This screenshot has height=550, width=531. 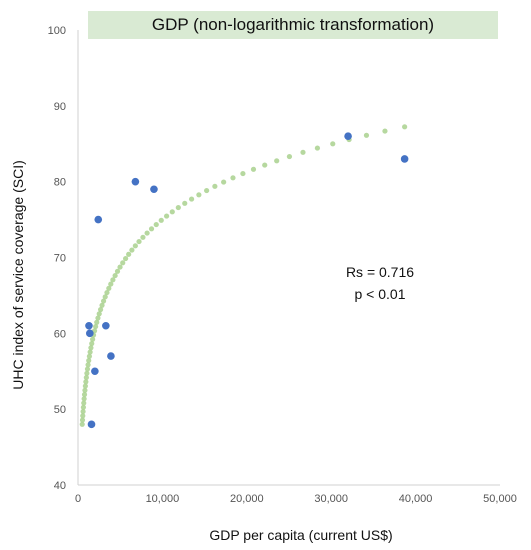 I want to click on y-tick-labels: 40 50 60 70 80 90 100, so click(x=57, y=258).